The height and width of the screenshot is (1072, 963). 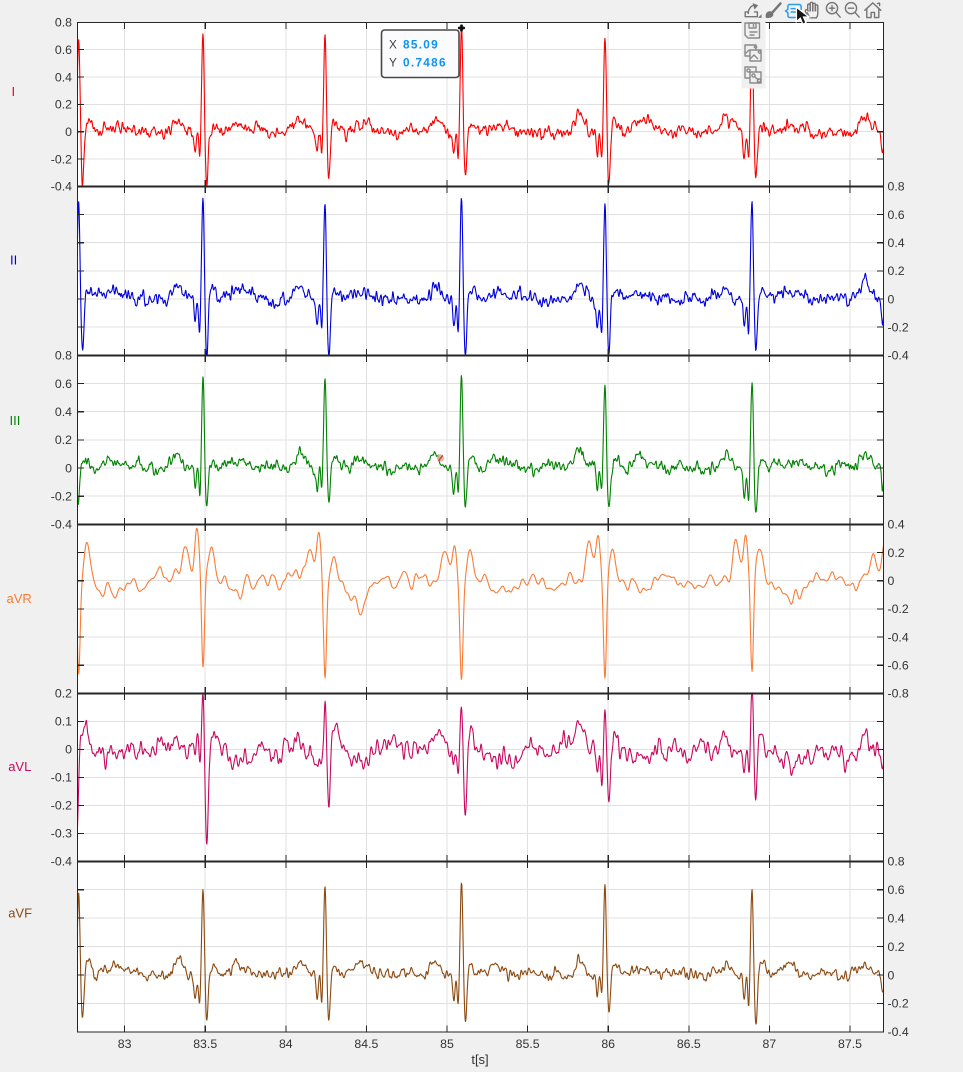 What do you see at coordinates (286, 1044) in the screenshot?
I see `svg-text: 84` at bounding box center [286, 1044].